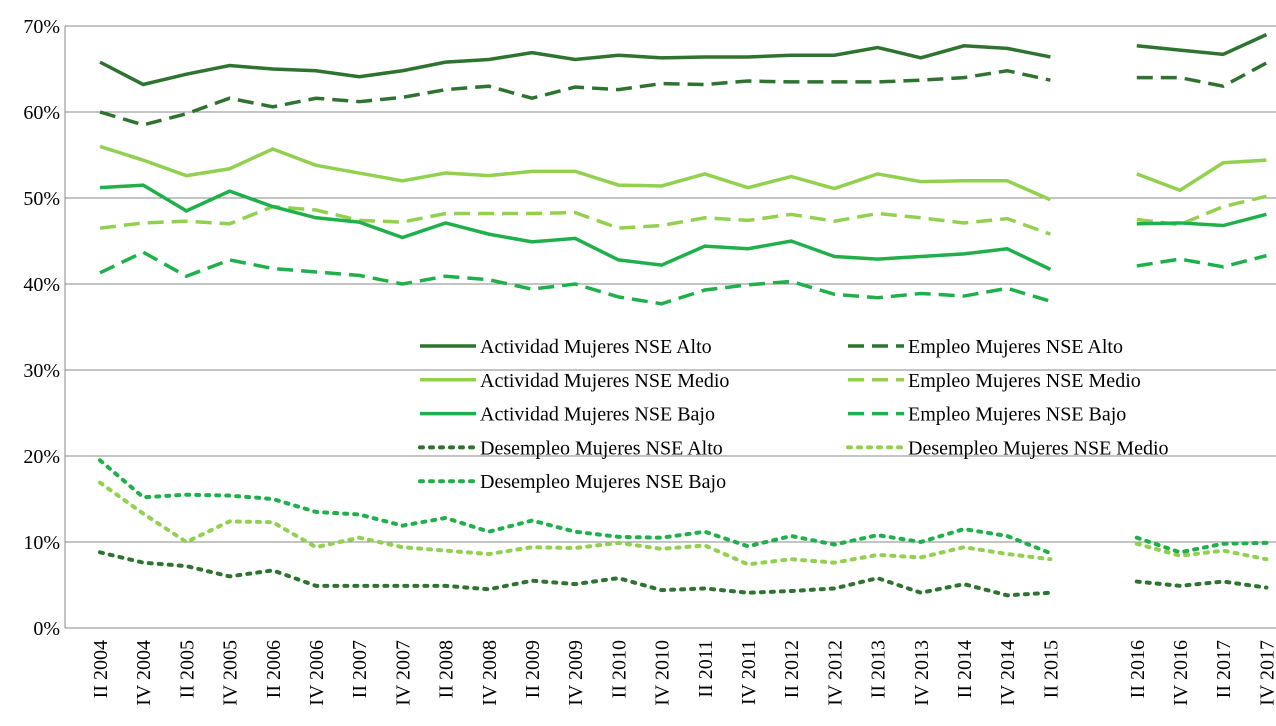  What do you see at coordinates (965, 669) in the screenshot?
I see `x-tick-label: II 2014` at bounding box center [965, 669].